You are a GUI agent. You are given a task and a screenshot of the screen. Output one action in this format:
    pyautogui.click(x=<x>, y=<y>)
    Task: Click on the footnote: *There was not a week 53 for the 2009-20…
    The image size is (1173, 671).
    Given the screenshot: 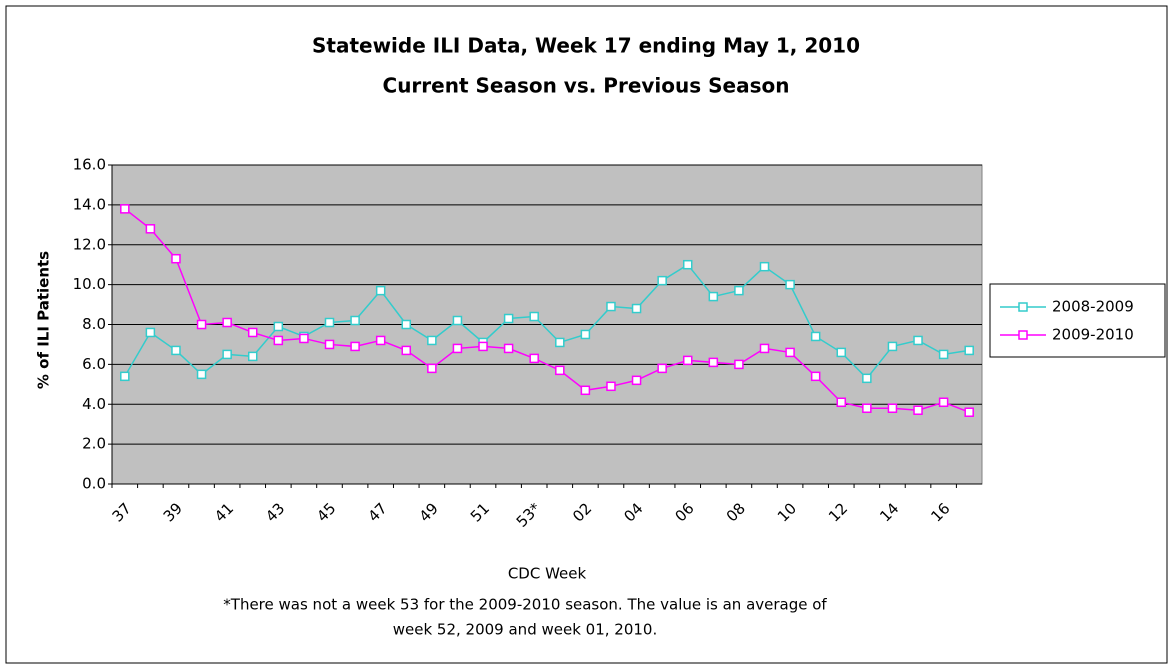 What is the action you would take?
    pyautogui.click(x=525, y=605)
    